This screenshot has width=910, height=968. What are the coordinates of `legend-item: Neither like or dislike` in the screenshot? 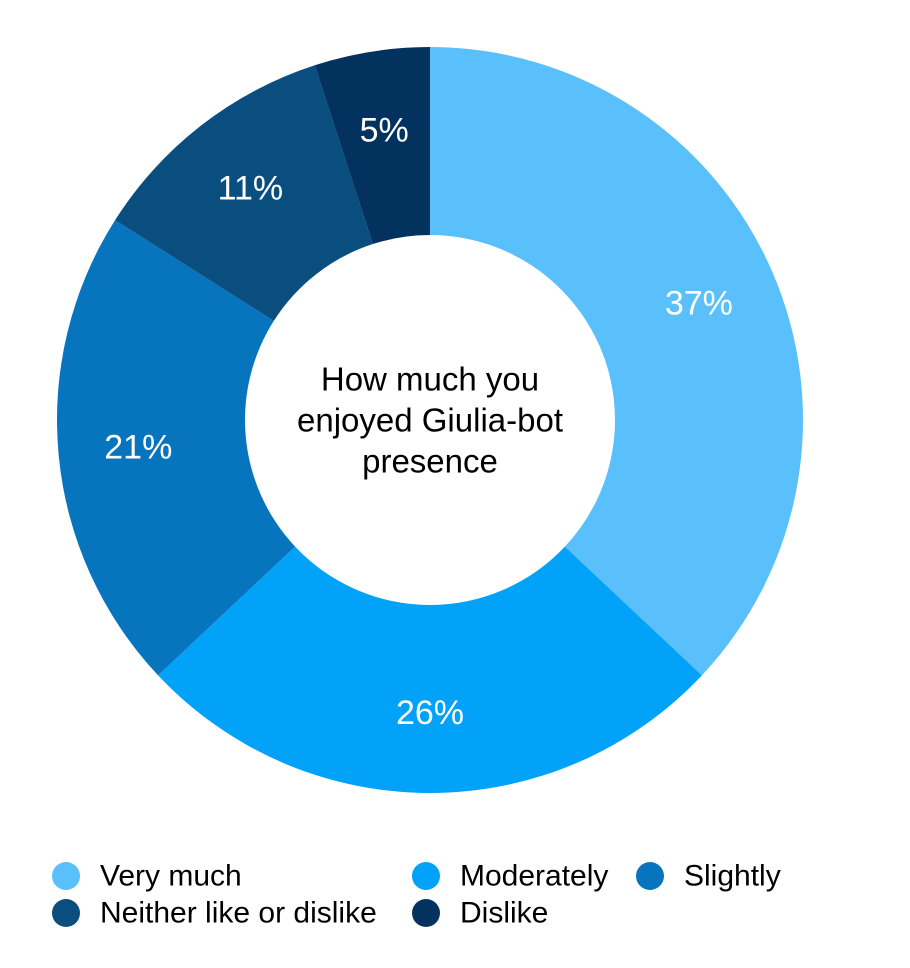 It's located at (214, 913).